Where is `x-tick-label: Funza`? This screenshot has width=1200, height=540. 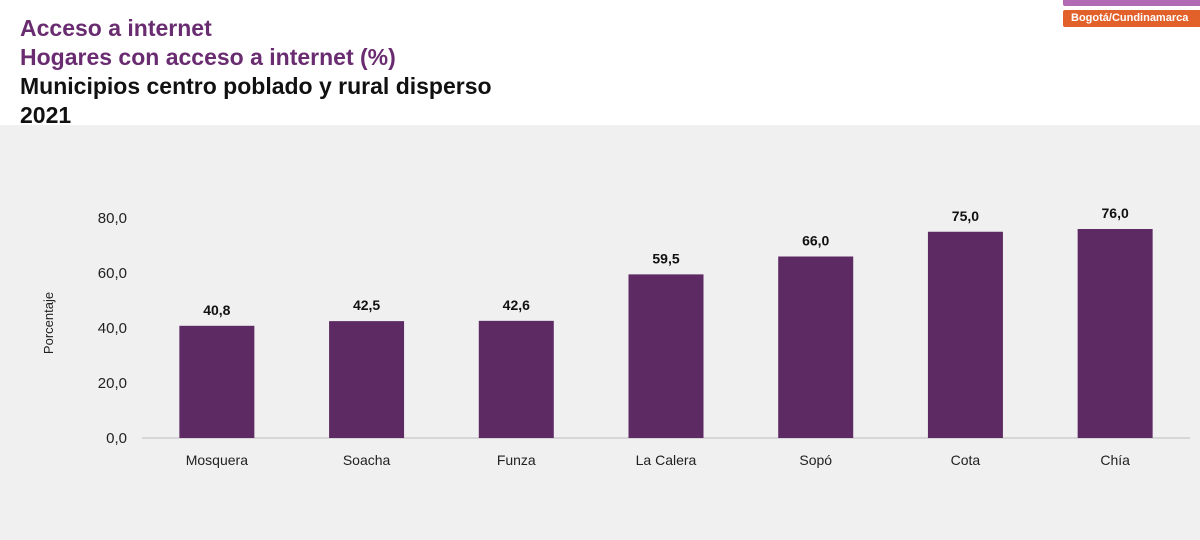 x-tick-label: Funza is located at coordinates (516, 460).